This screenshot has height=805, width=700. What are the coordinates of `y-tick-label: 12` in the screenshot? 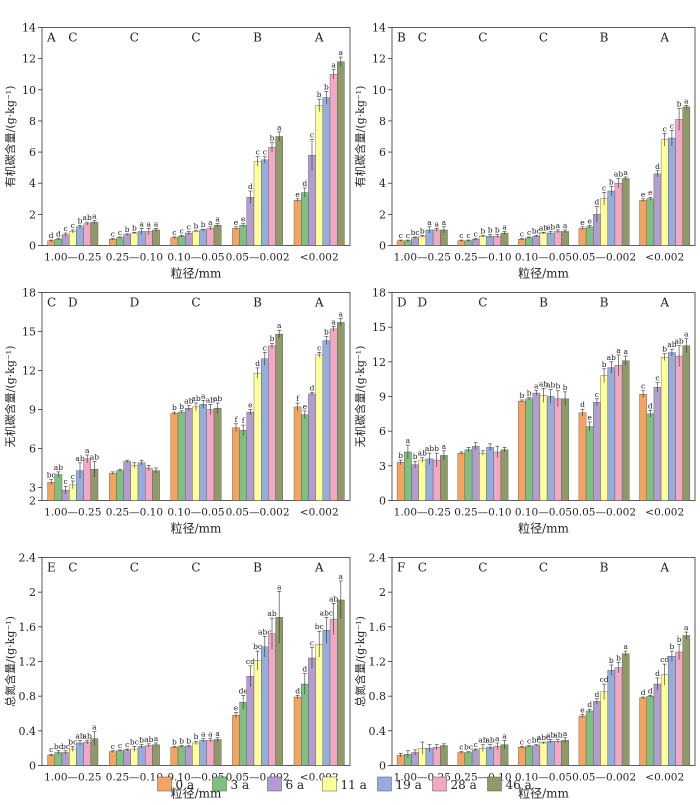 It's located at (379, 362).